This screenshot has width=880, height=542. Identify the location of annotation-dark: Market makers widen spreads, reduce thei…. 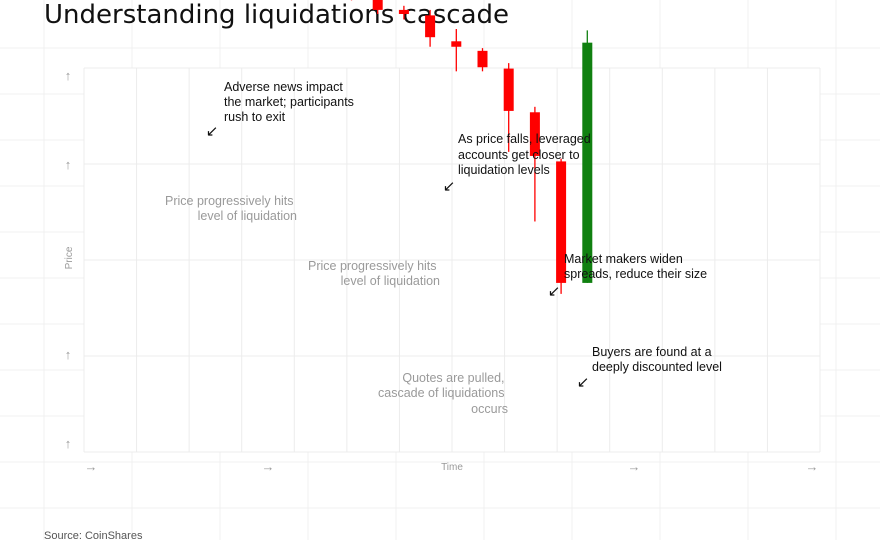
(635, 266).